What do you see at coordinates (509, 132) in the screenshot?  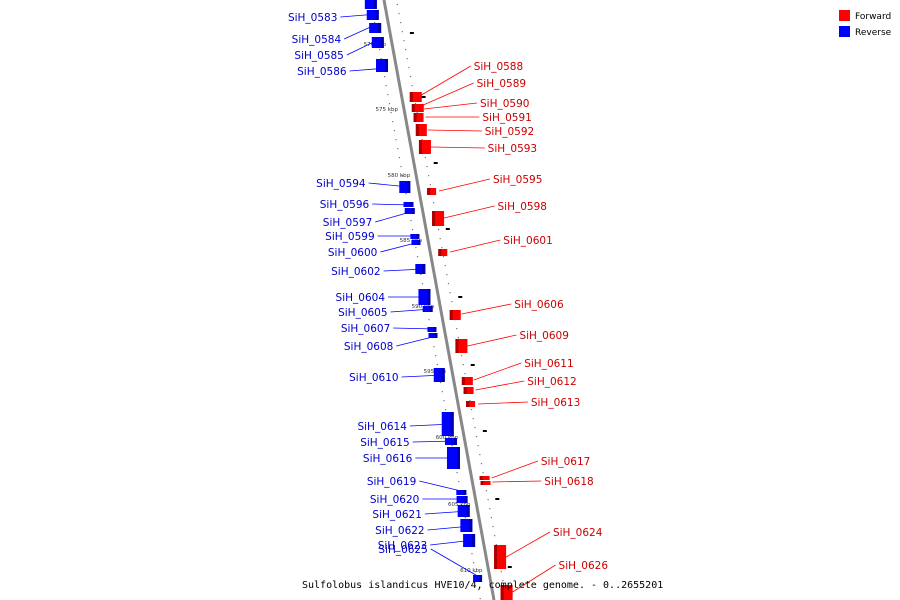 I see `gene-label-forward: SiH_0592` at bounding box center [509, 132].